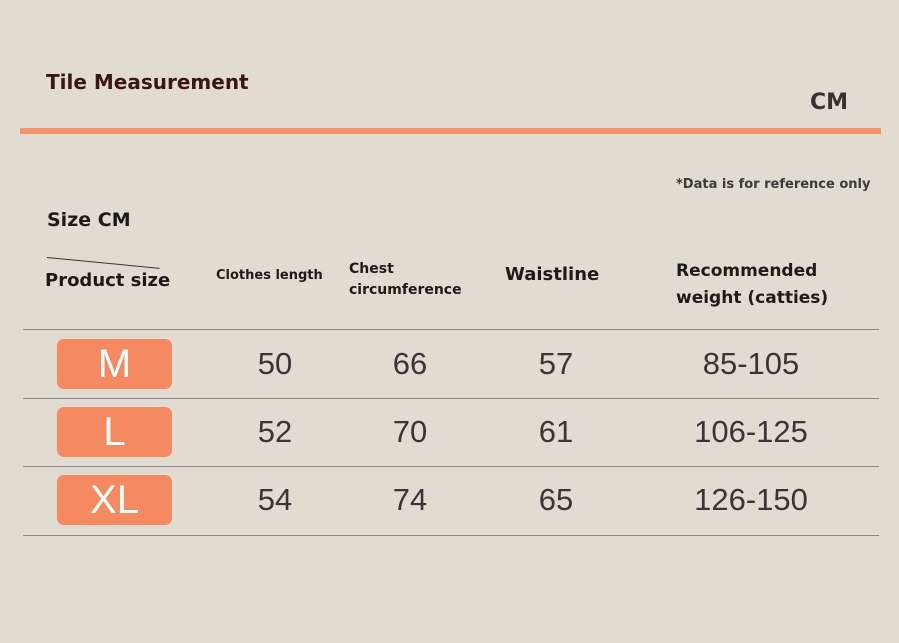 This screenshot has width=899, height=643. I want to click on table-row-m: M 50 66 57 85-105, so click(449, 364).